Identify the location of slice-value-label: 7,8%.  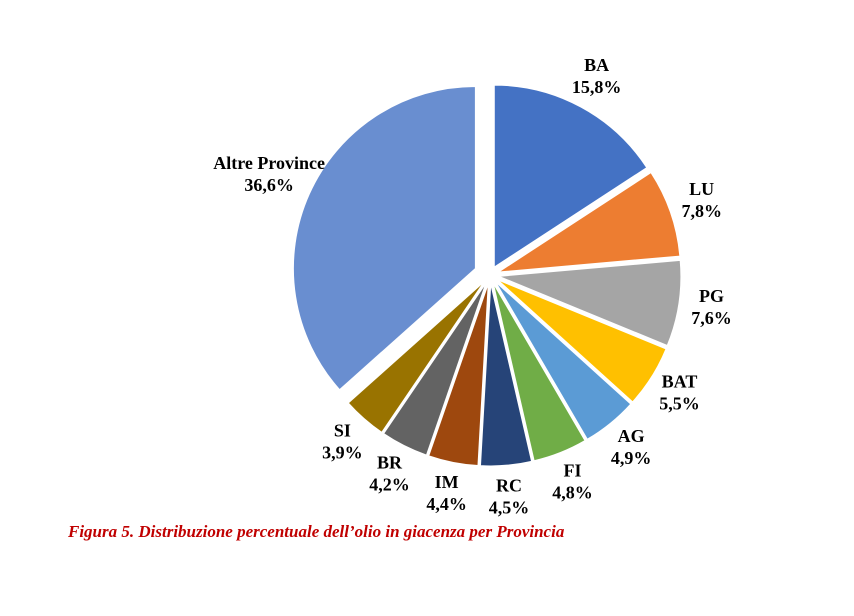
(701, 211).